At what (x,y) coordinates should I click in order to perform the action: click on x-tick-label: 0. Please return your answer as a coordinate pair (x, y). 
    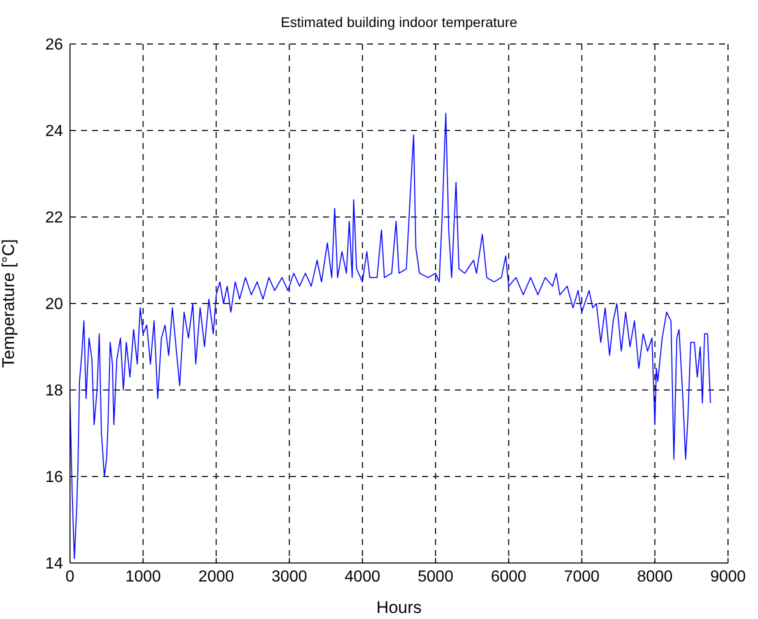
    Looking at the image, I should click on (70, 577).